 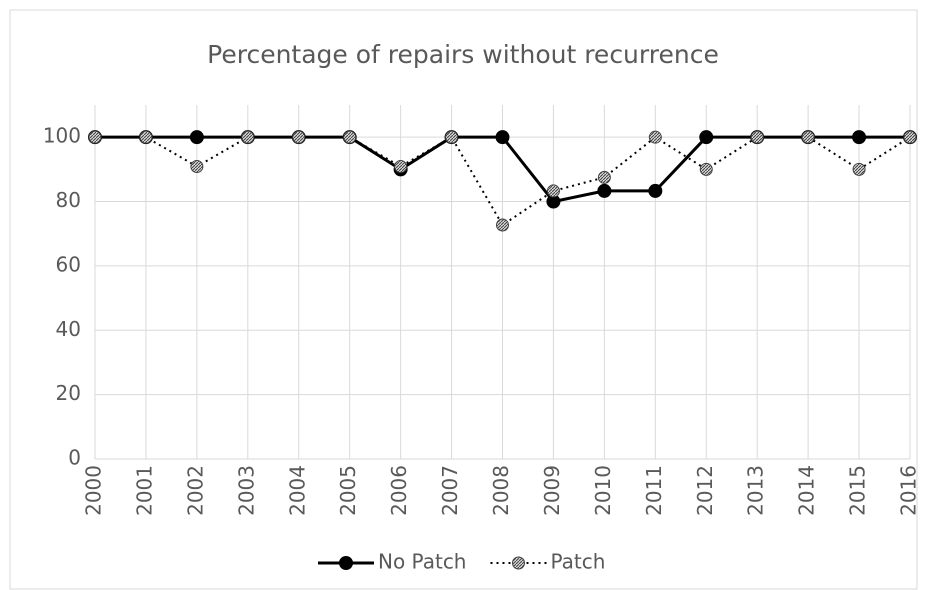 What do you see at coordinates (463, 54) in the screenshot?
I see `chart-title: Percentage of repairs without recurrence` at bounding box center [463, 54].